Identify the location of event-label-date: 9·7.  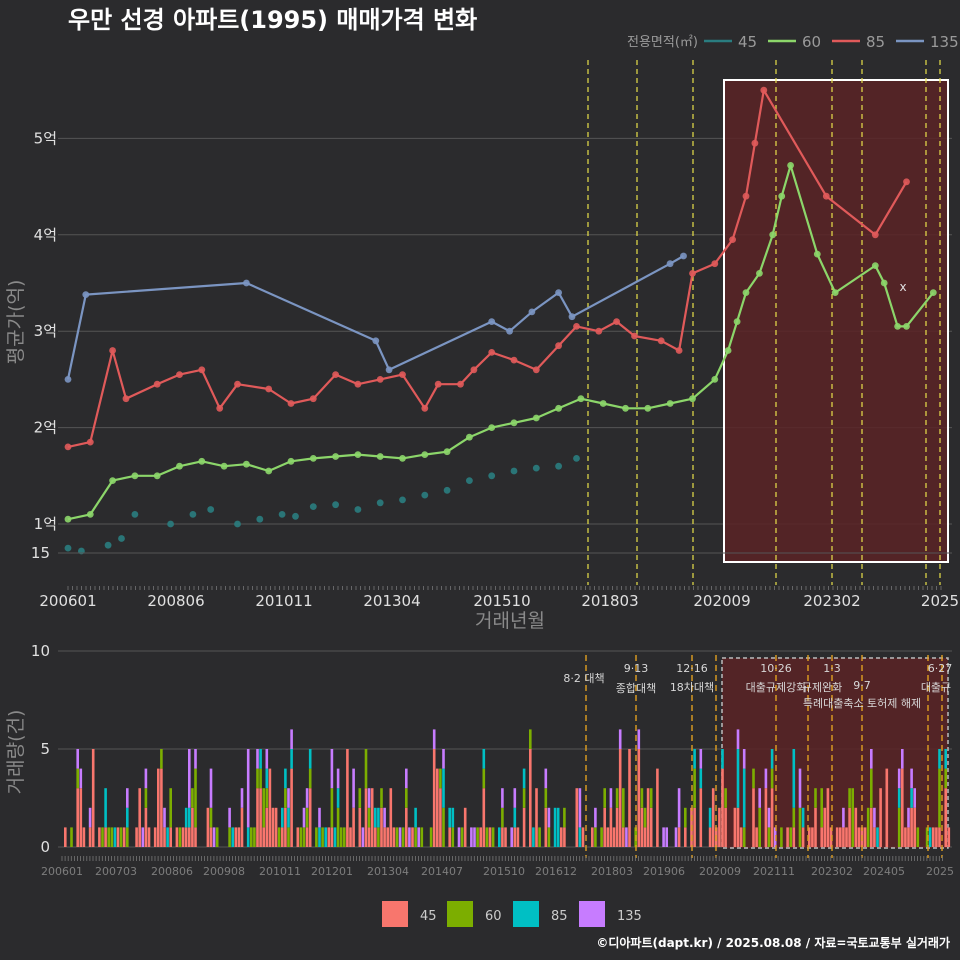
(862, 685).